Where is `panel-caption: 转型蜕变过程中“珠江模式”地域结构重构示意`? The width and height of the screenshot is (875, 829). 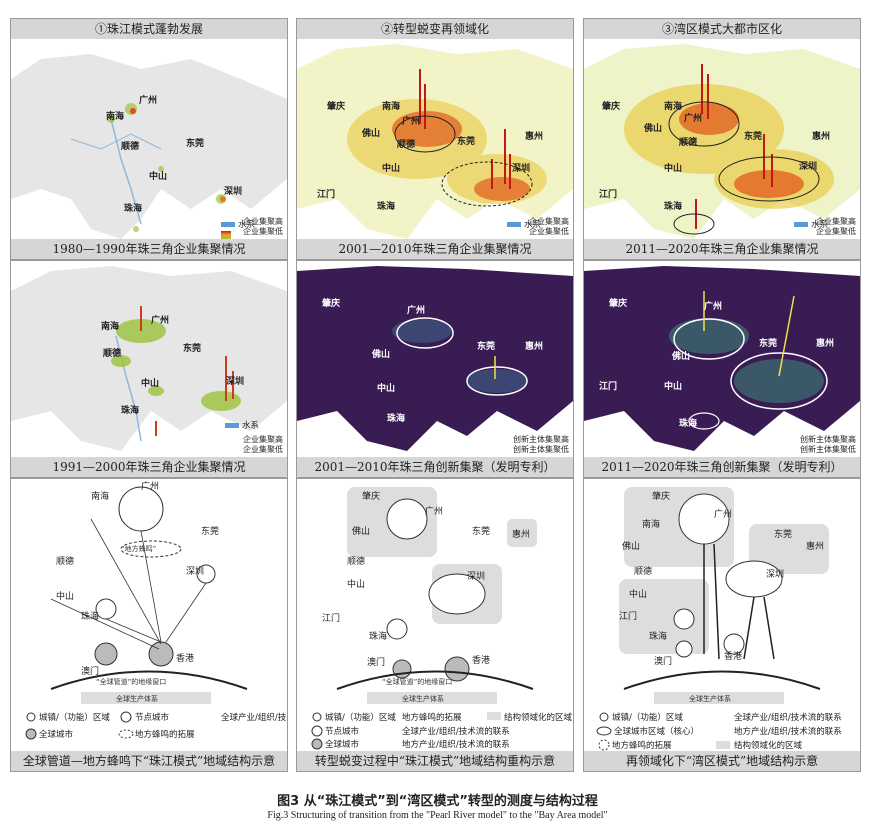 panel-caption: 转型蜕变过程中“珠江模式”地域结构重构示意 is located at coordinates (435, 761).